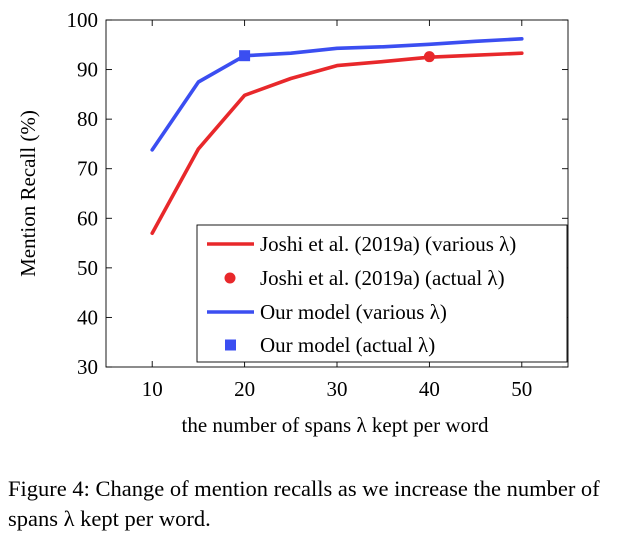  What do you see at coordinates (87, 268) in the screenshot?
I see `y-tick-label: 50` at bounding box center [87, 268].